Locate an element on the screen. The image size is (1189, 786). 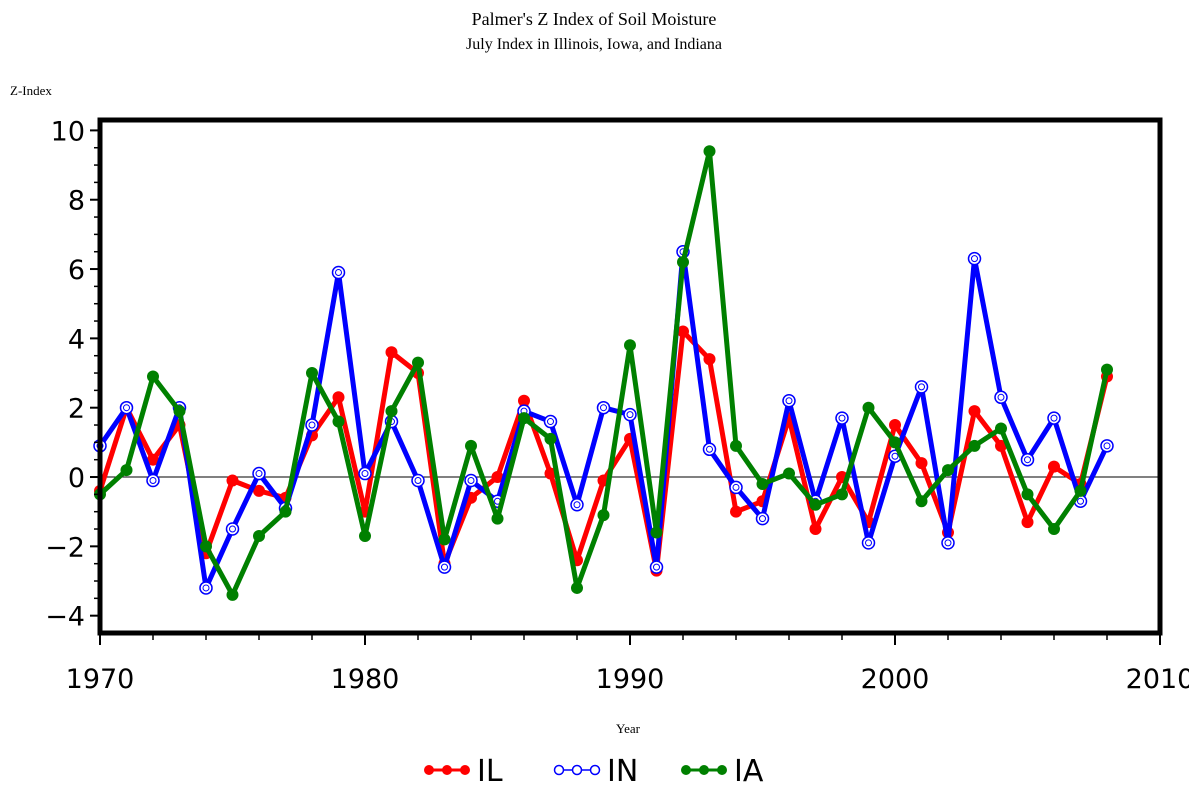
y-tick-label: −2 is located at coordinates (65, 547).